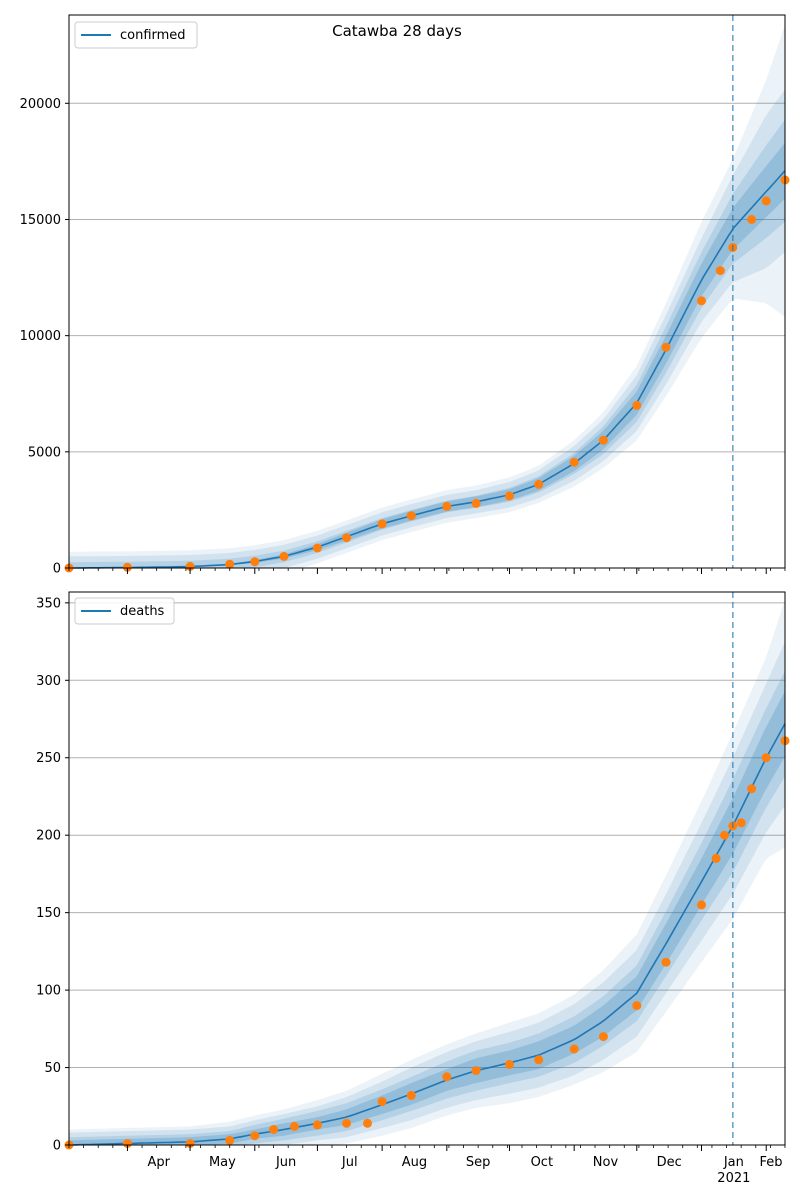 The image size is (800, 1200). What do you see at coordinates (478, 1162) in the screenshot?
I see `x-tick-label: Sep` at bounding box center [478, 1162].